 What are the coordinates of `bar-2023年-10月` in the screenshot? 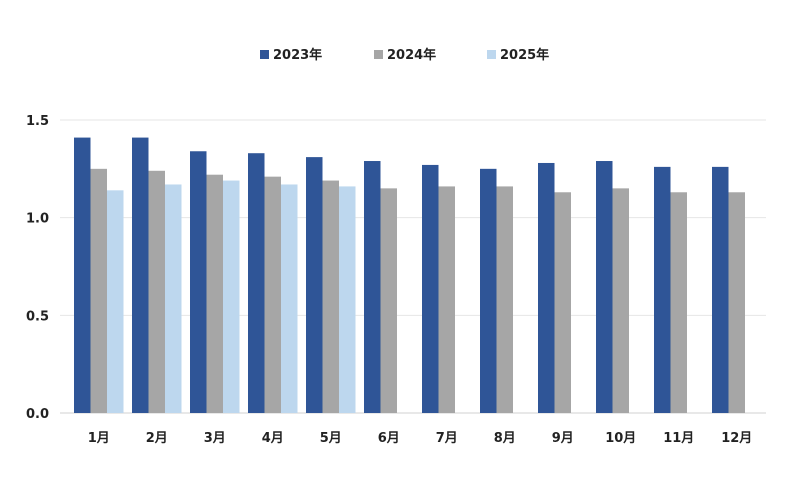 It's located at (604, 287).